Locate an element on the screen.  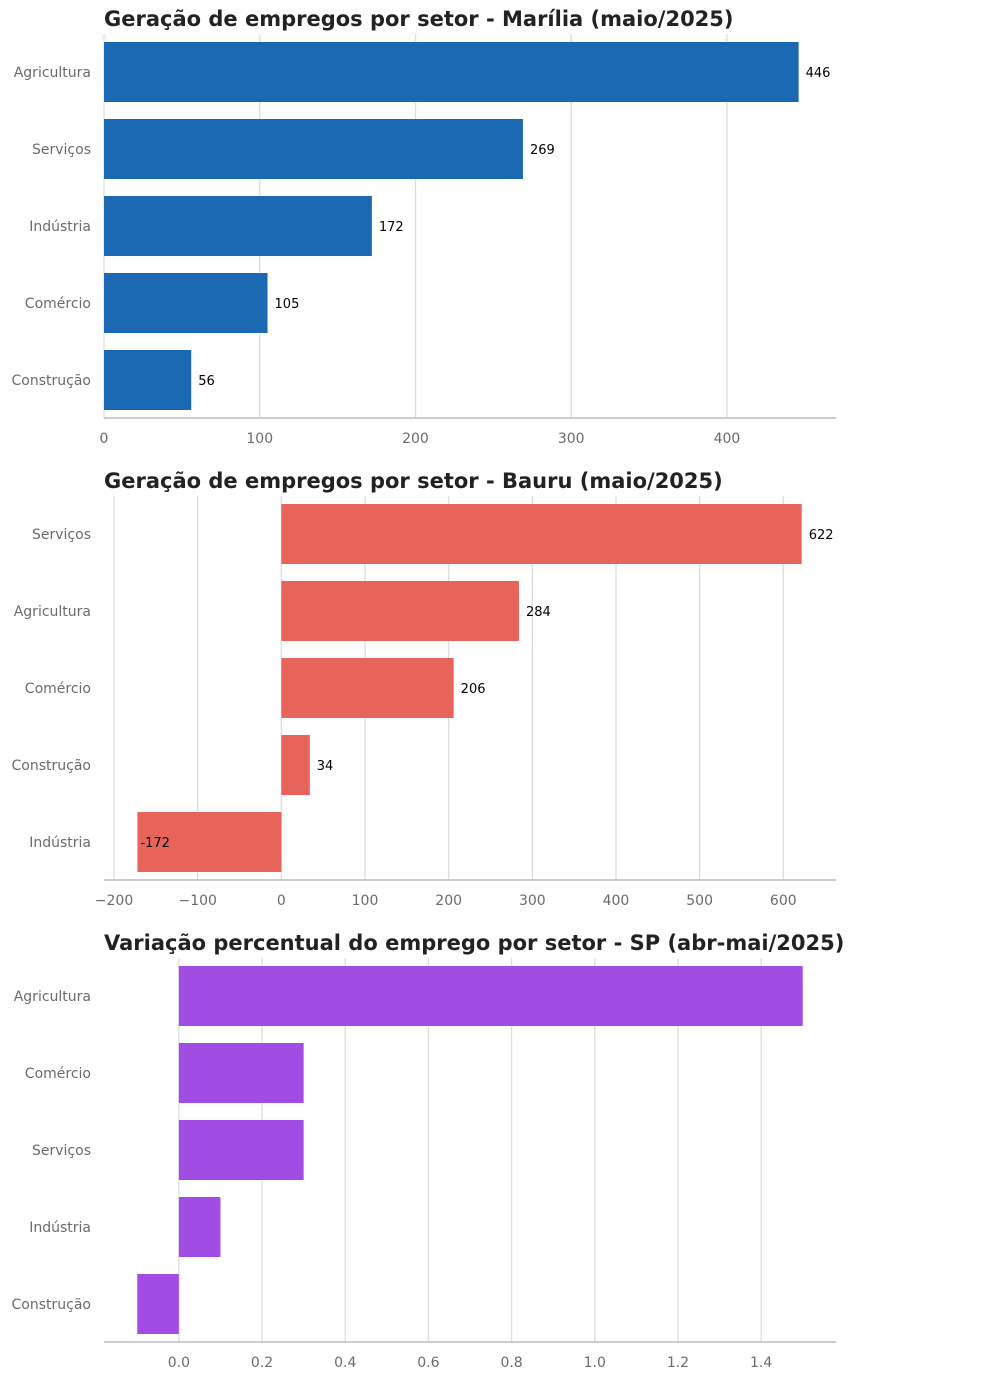
data-label: 34 is located at coordinates (325, 766).